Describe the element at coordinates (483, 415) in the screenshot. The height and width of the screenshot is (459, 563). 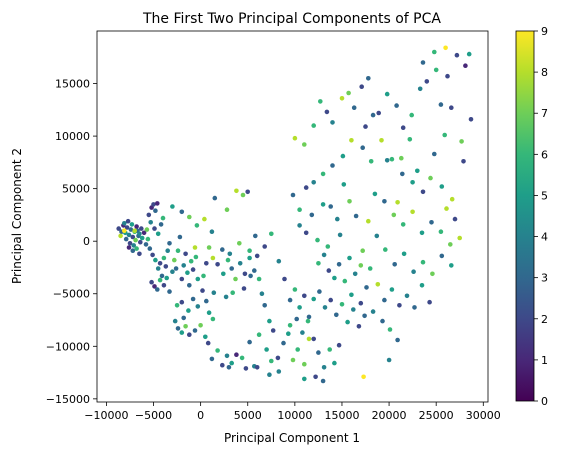
I see `x-tick-label: 30000` at that location.